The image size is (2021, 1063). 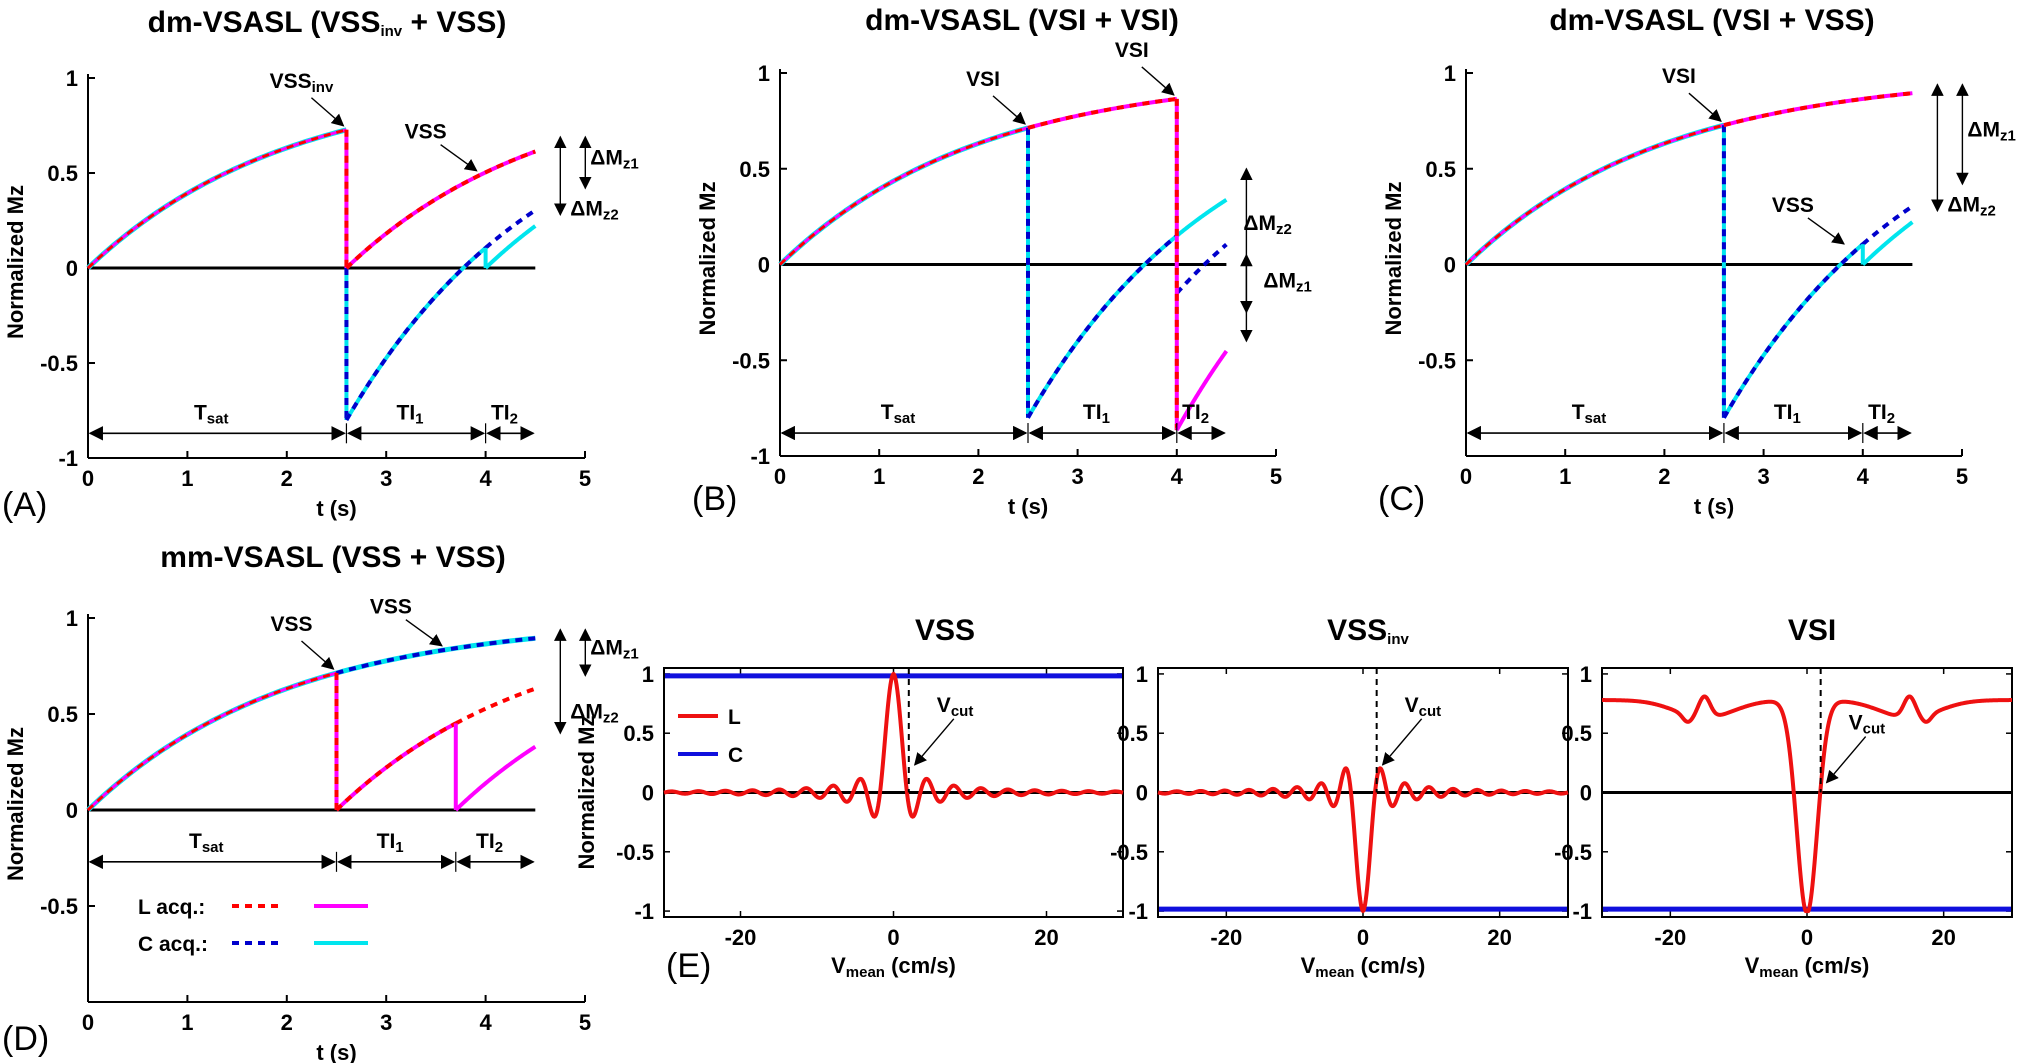 What do you see at coordinates (1499, 937) in the screenshot?
I see `x-tick-label: 20` at bounding box center [1499, 937].